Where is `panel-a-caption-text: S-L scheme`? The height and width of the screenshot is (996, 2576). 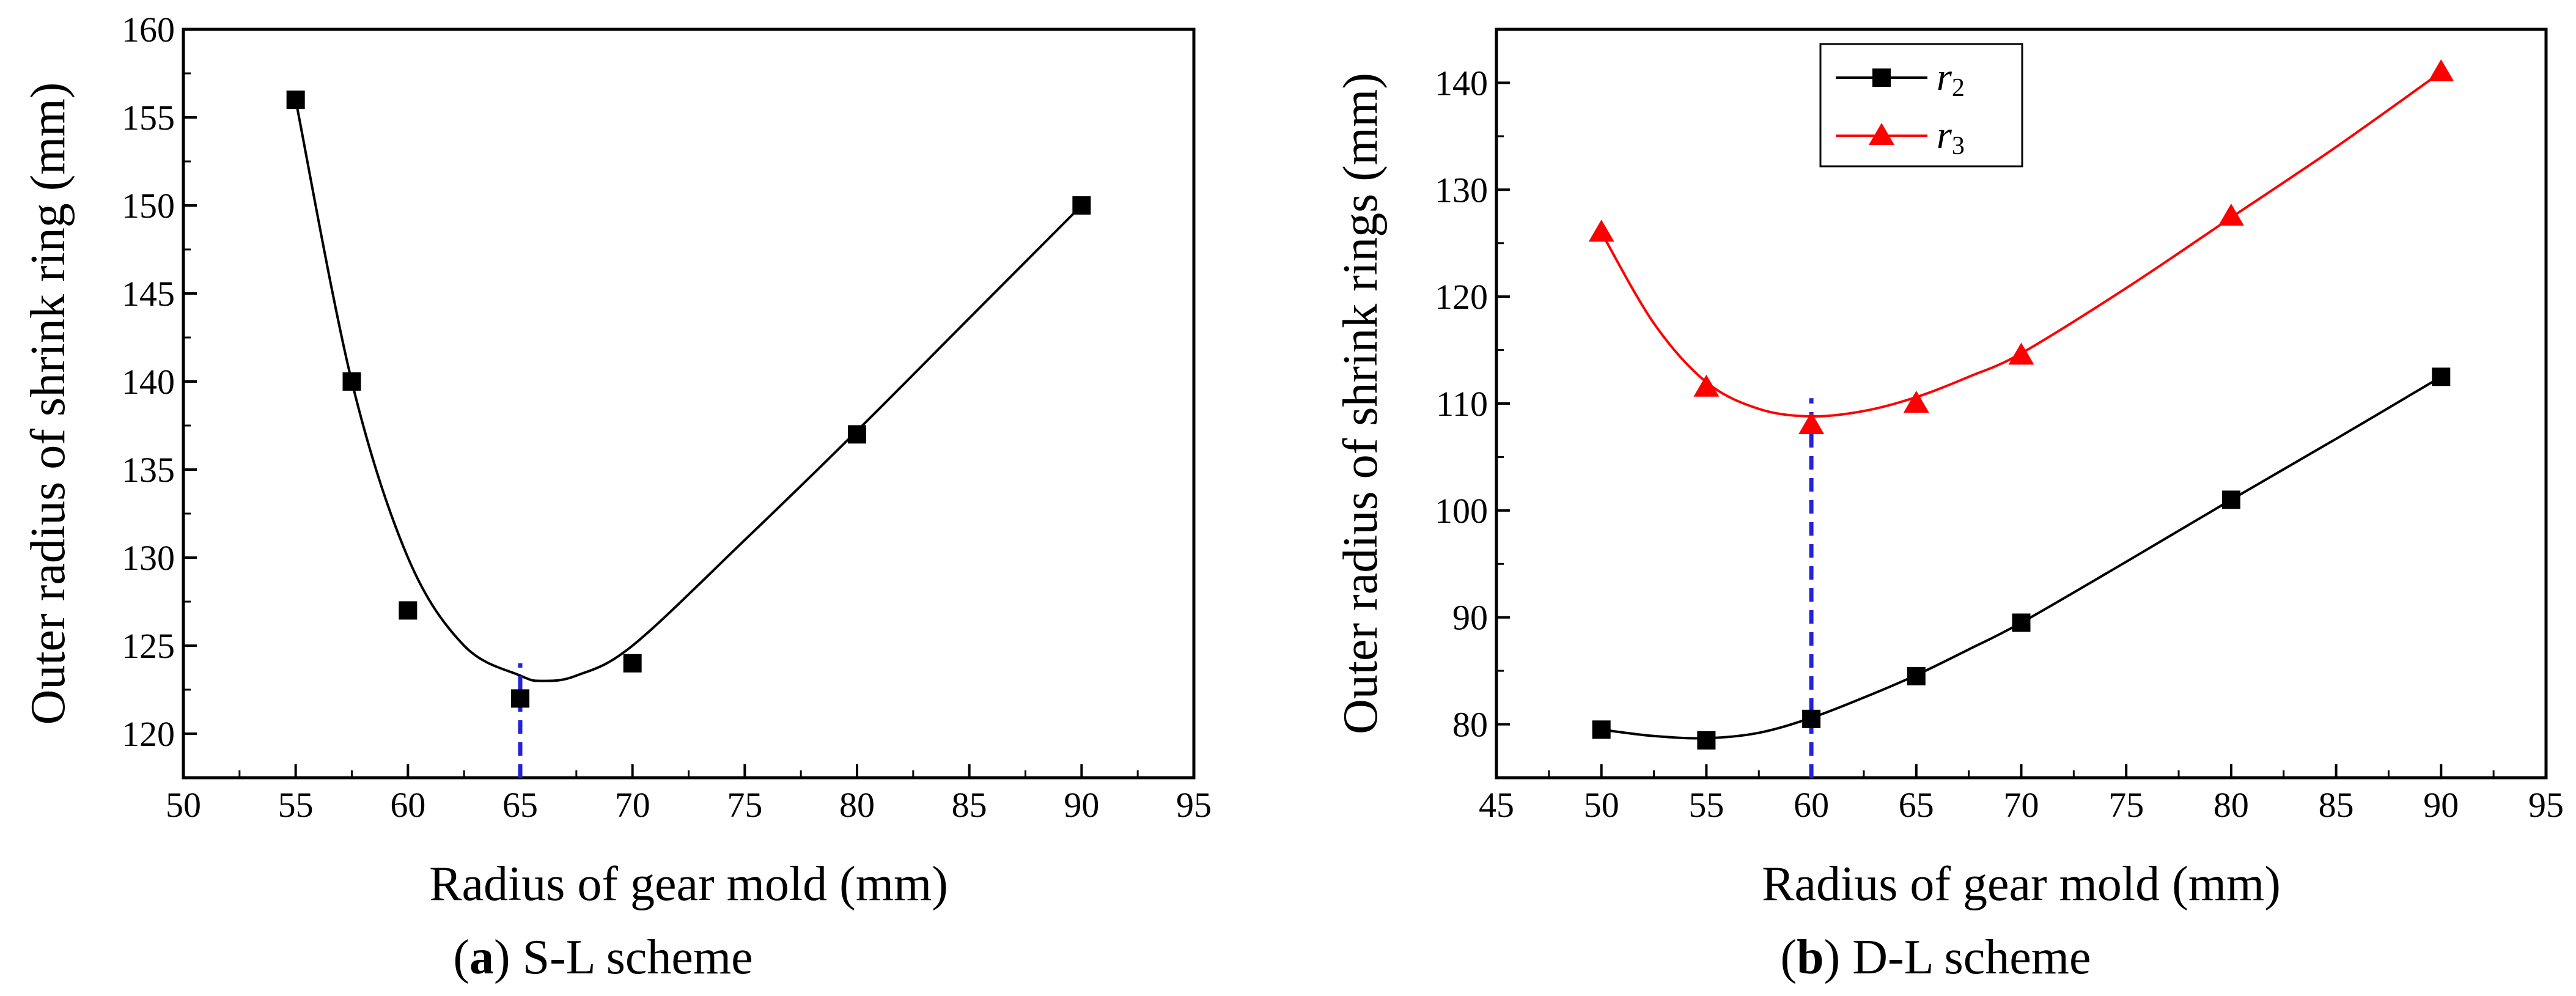
panel-a-caption-text: S-L scheme is located at coordinates (632, 957).